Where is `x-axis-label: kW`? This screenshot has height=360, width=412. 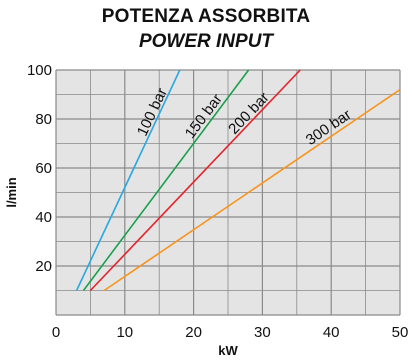 x-axis-label: kW is located at coordinates (228, 350).